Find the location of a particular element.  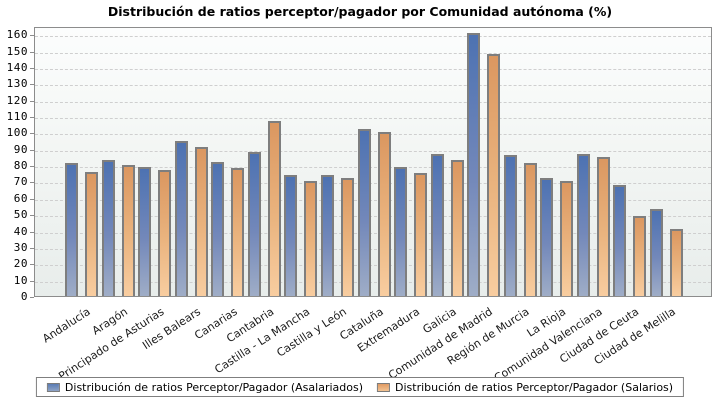

y-tick-label: 90 is located at coordinates (20, 149).